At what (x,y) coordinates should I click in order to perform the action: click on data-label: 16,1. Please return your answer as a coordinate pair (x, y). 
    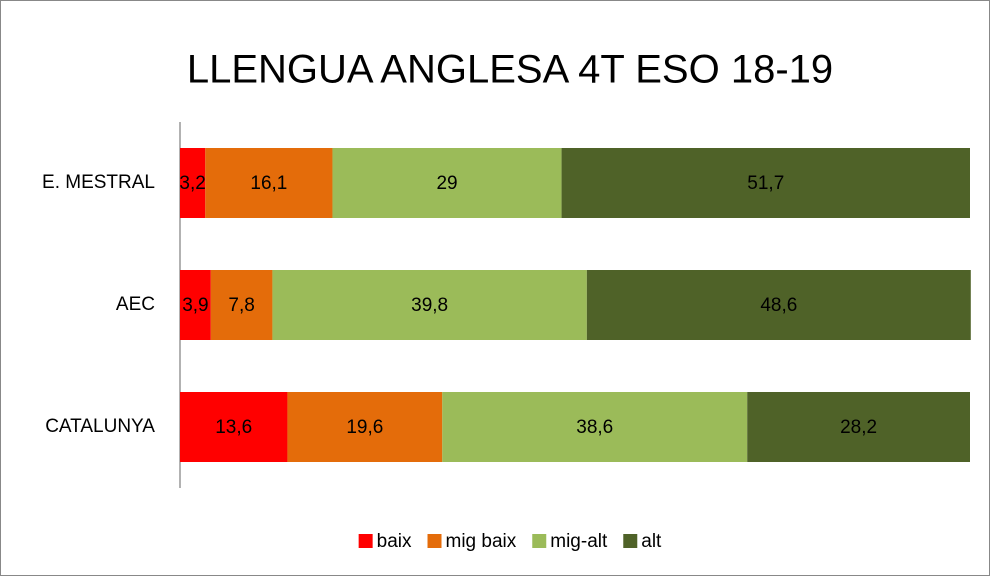
    Looking at the image, I should click on (268, 183).